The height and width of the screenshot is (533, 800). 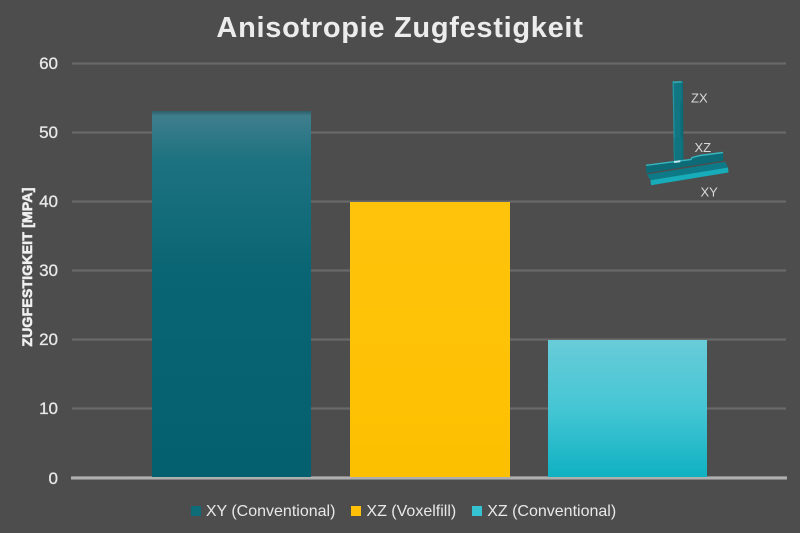 What do you see at coordinates (699, 98) in the screenshot?
I see `svg-text: ZX` at bounding box center [699, 98].